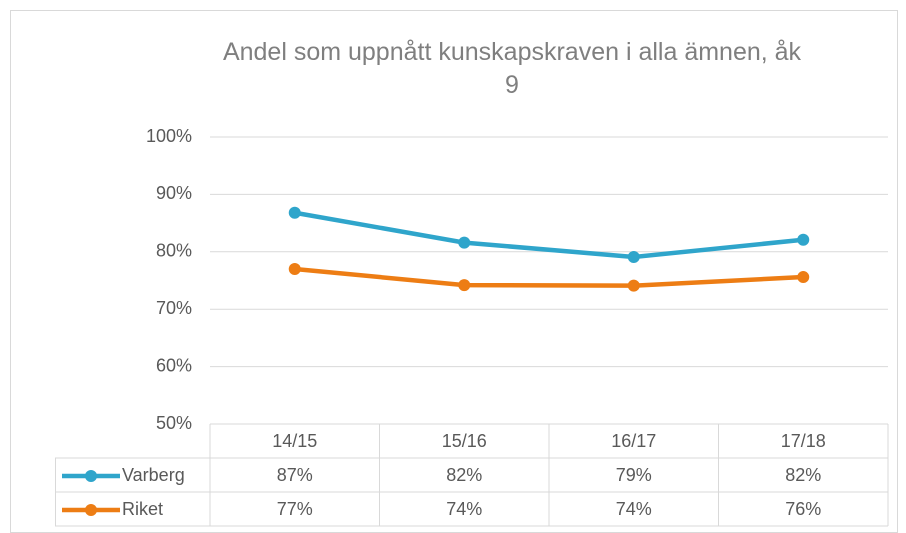 The width and height of the screenshot is (906, 533). Describe the element at coordinates (142, 509) in the screenshot. I see `legend-label: Riket` at that location.